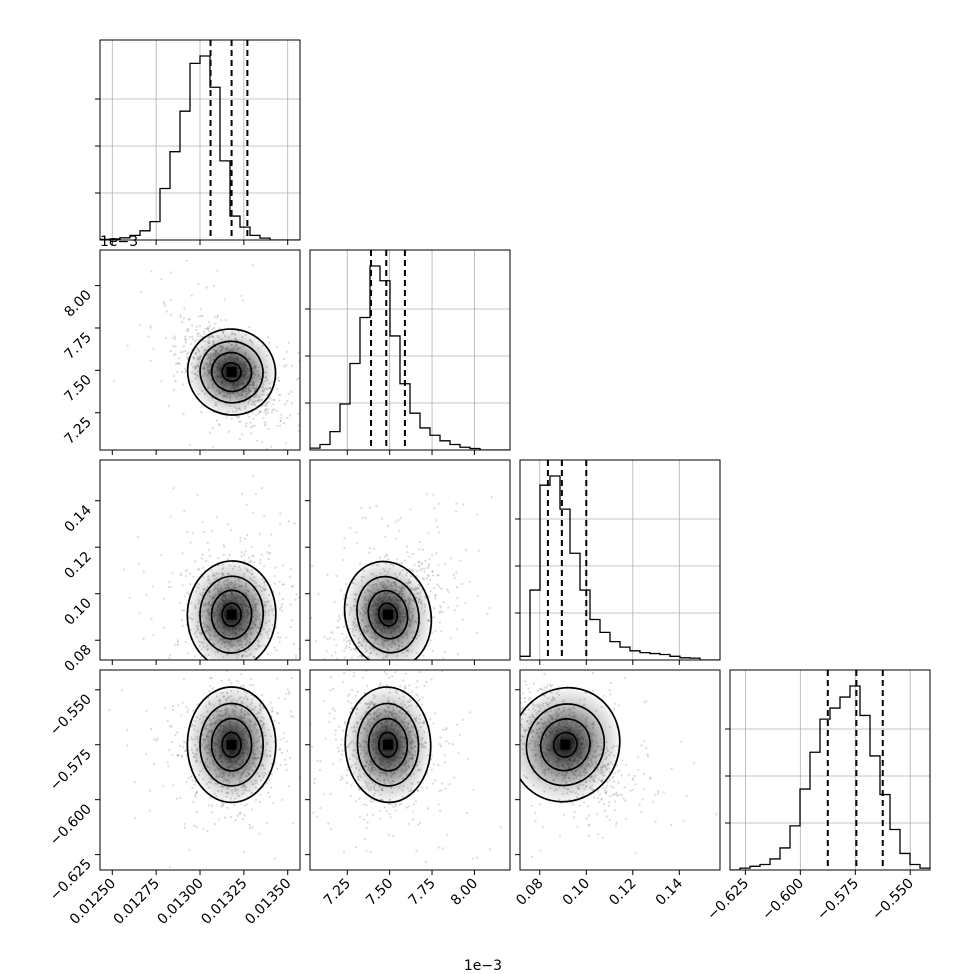 The image size is (970, 974). I want to click on y-tick-label: 0.14, so click(77, 518).